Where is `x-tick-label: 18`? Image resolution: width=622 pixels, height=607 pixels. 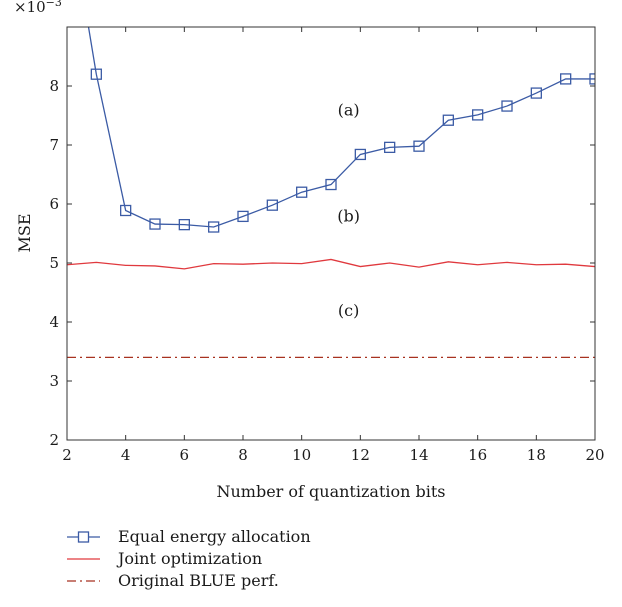 x-tick-label: 18 is located at coordinates (536, 455).